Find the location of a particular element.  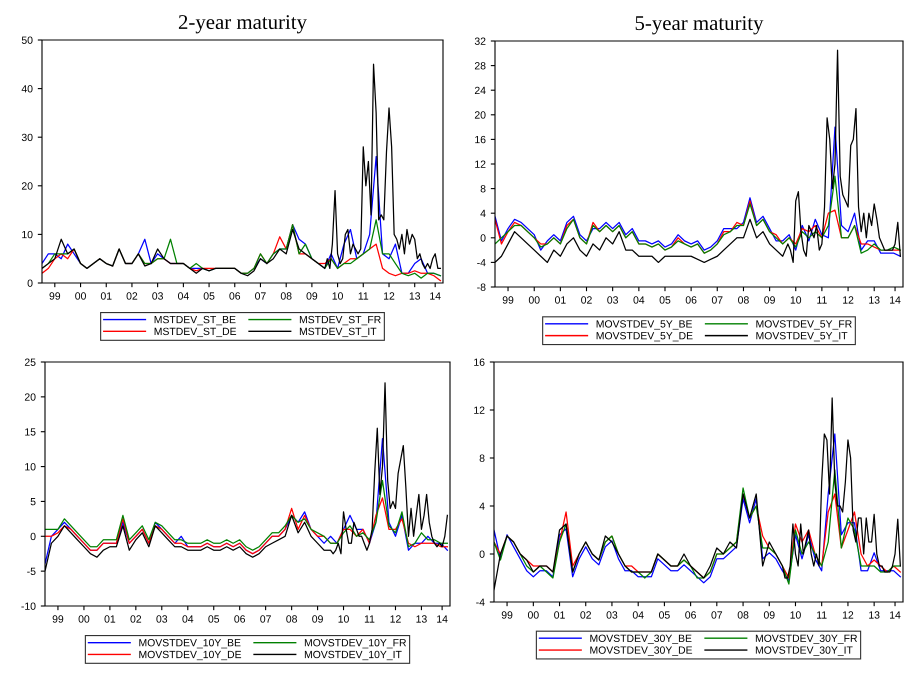

legend-label: MOVSTDEV_10Y_IT is located at coordinates (353, 655).